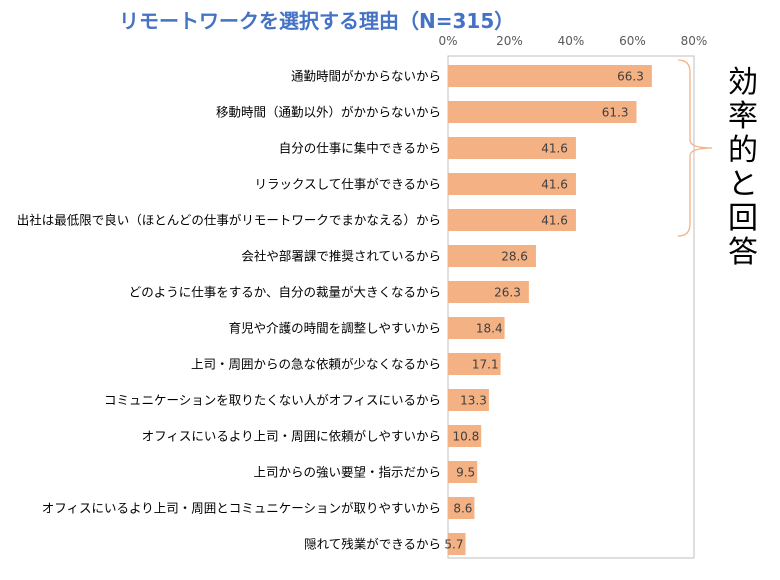 This screenshot has height=580, width=780. Describe the element at coordinates (229, 220) in the screenshot. I see `category-label: 出社は最低限で良い（ほとんどの仕事がリモートワークでまかなえる）から` at that location.